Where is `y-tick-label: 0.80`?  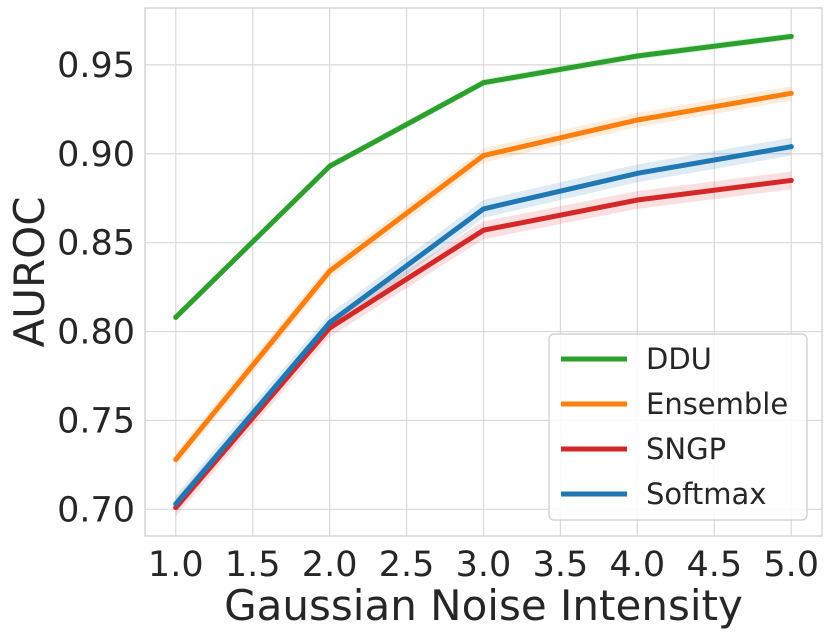 y-tick-label: 0.80 is located at coordinates (96, 333).